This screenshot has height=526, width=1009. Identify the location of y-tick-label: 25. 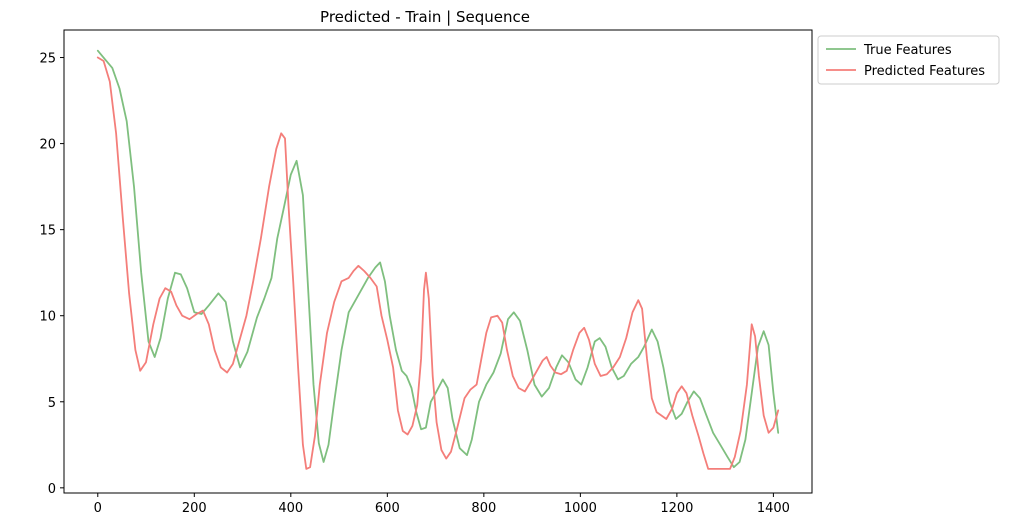
(47, 59).